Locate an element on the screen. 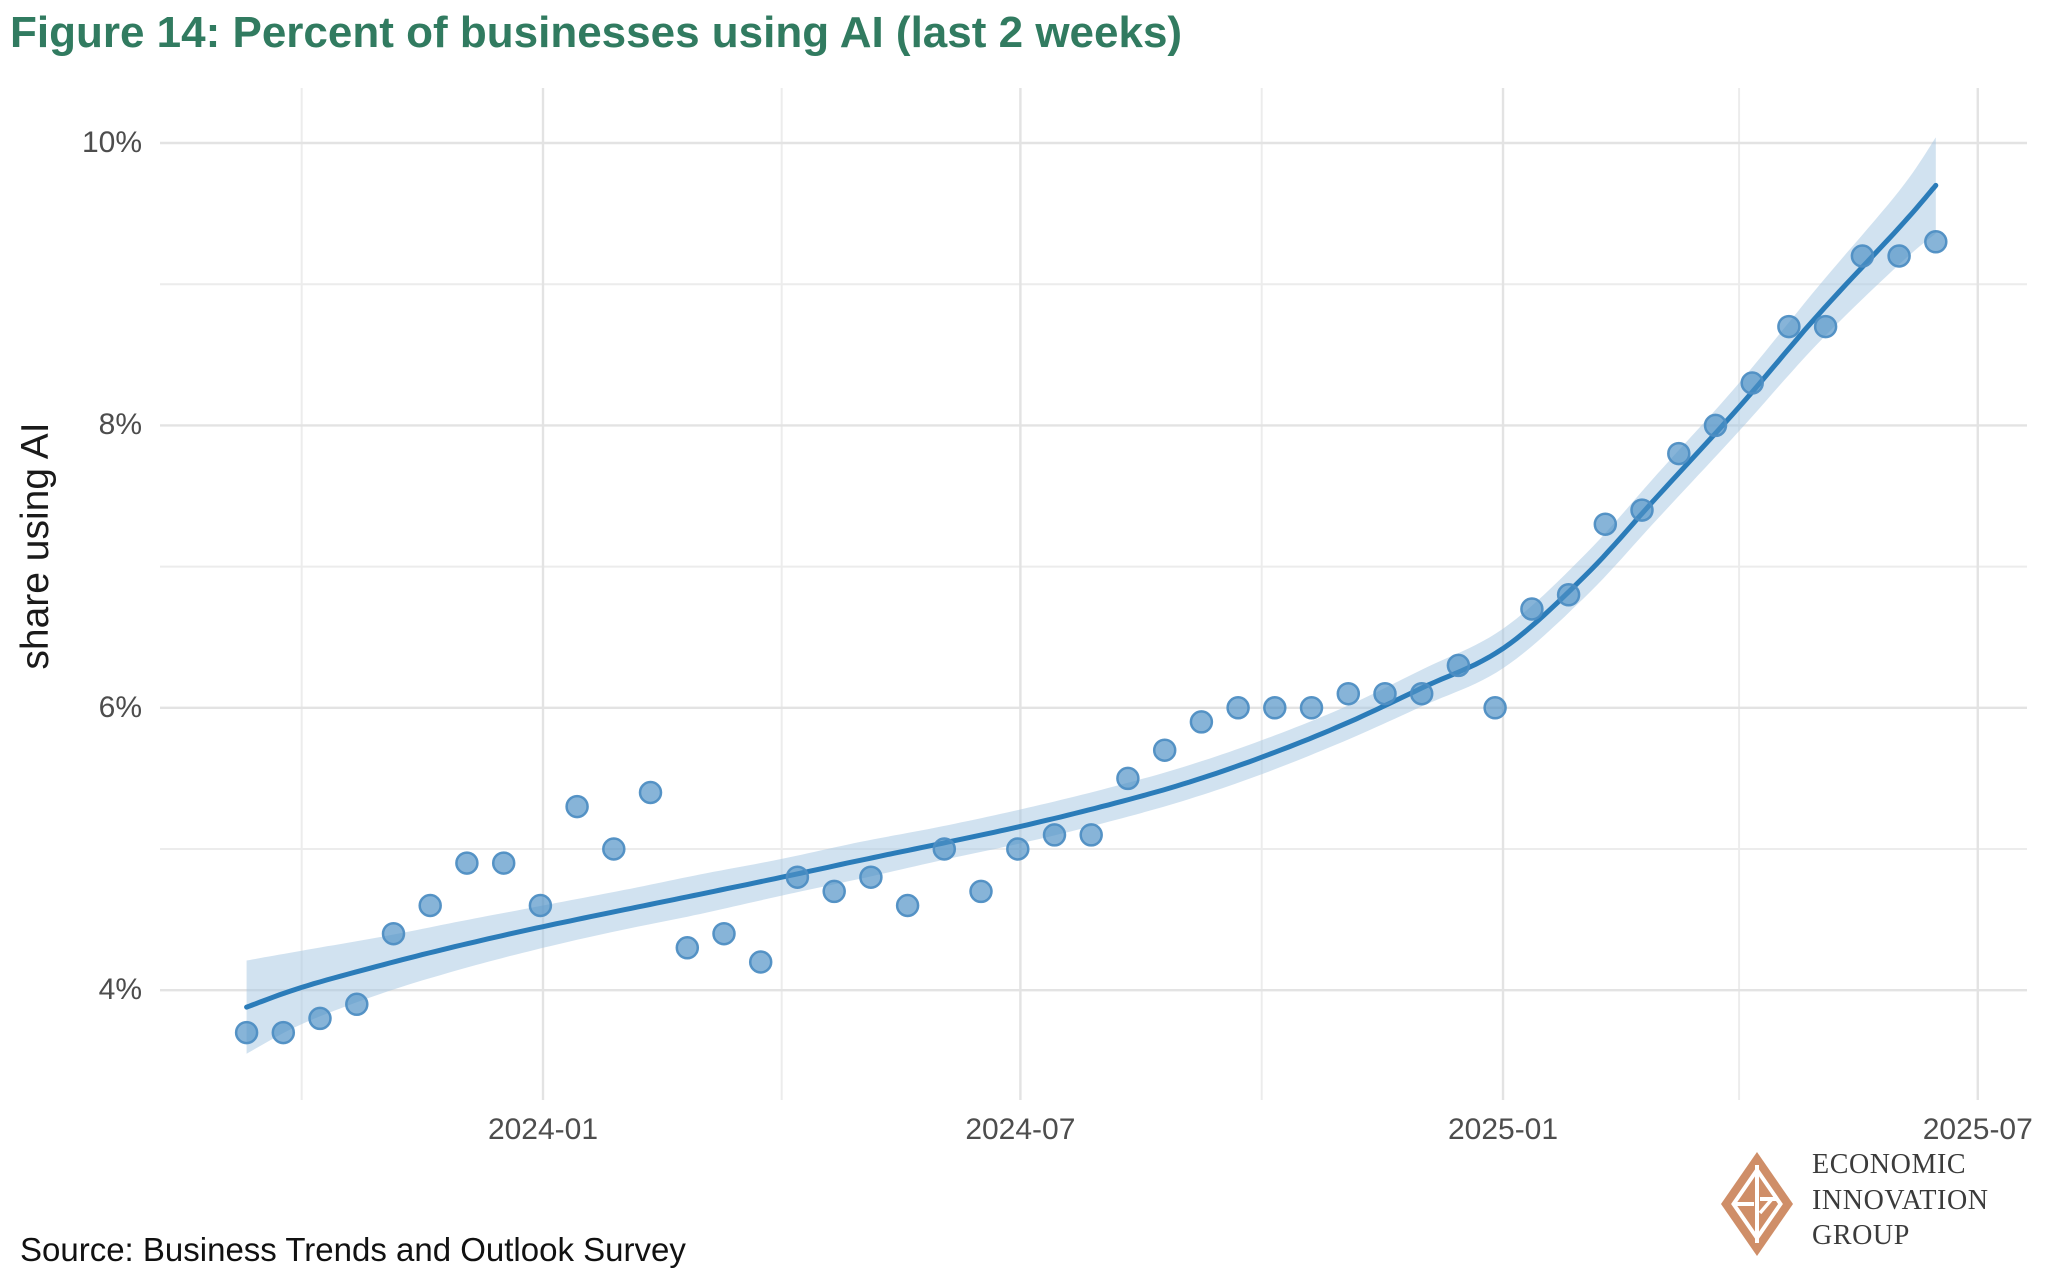 Image resolution: width=2048 pixels, height=1280 pixels. y-axis-title: share using AI is located at coordinates (35, 546).